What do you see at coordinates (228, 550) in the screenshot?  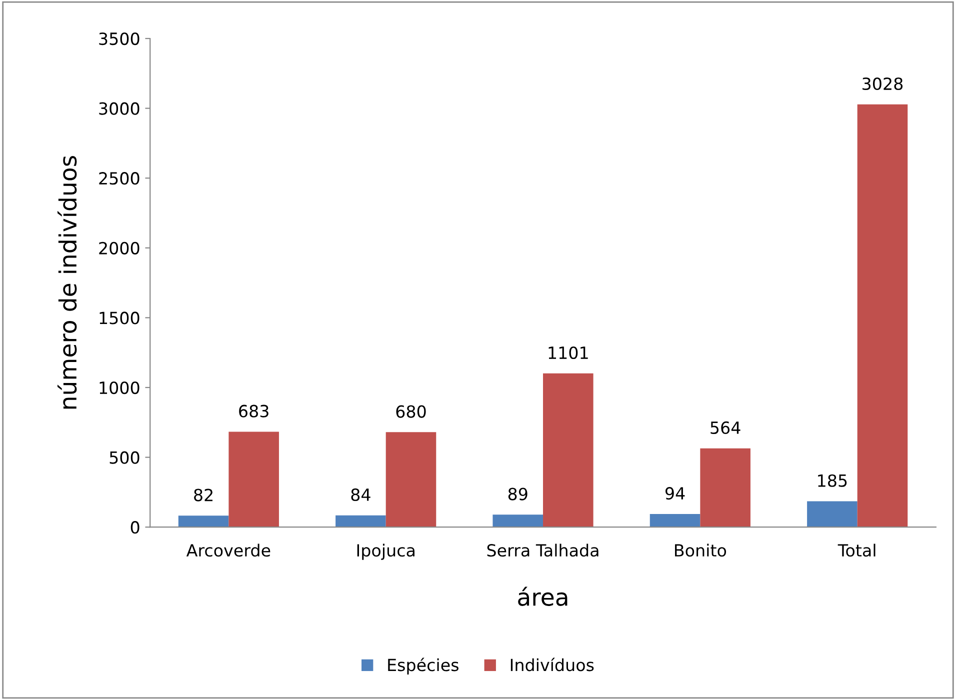 I see `x-tick-label: Arcoverde` at bounding box center [228, 550].